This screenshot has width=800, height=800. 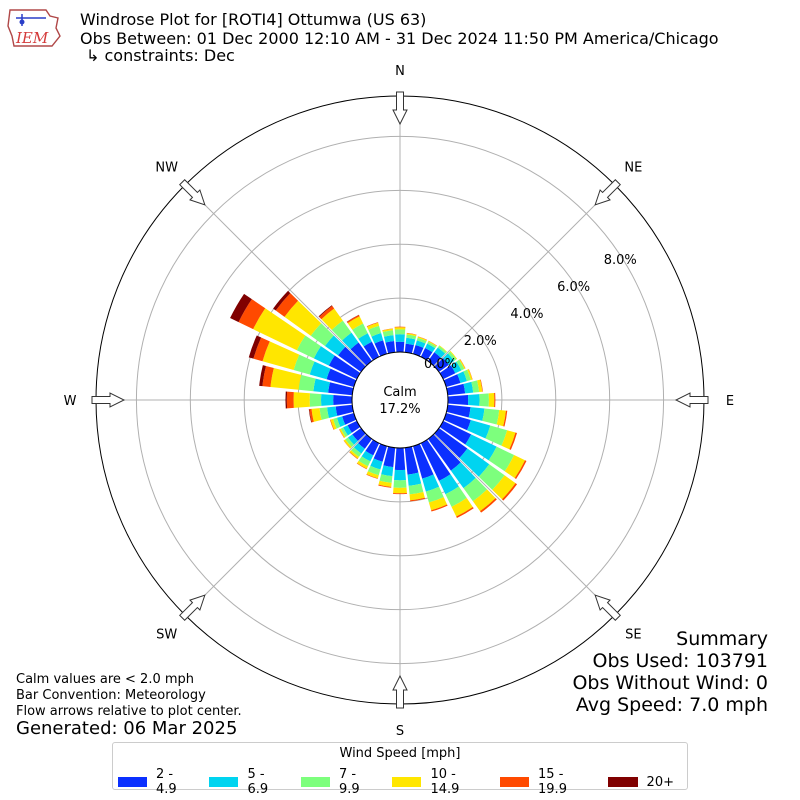 I want to click on radial-tick-label: 4.0%, so click(x=526, y=314).